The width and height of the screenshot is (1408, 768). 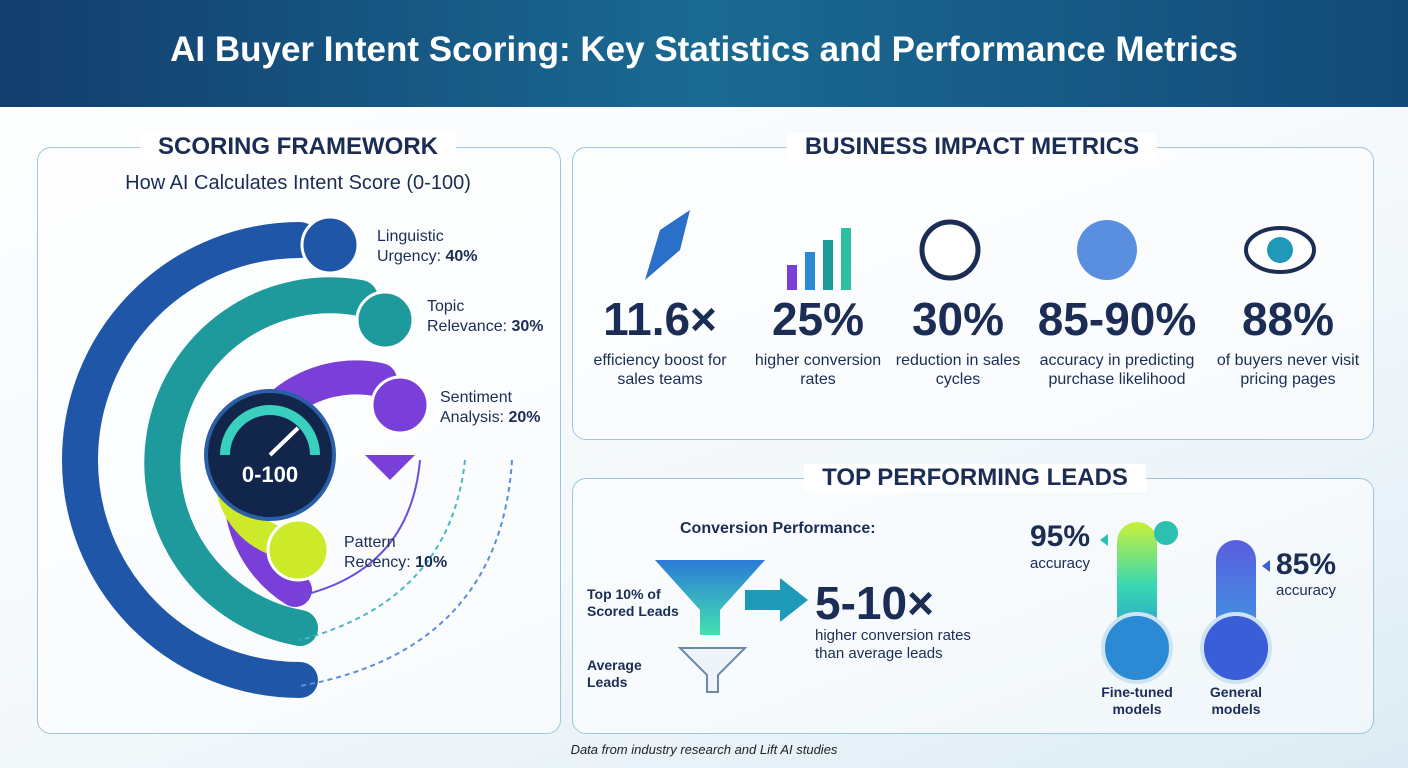 I want to click on gauge-needle, so click(x=284, y=441).